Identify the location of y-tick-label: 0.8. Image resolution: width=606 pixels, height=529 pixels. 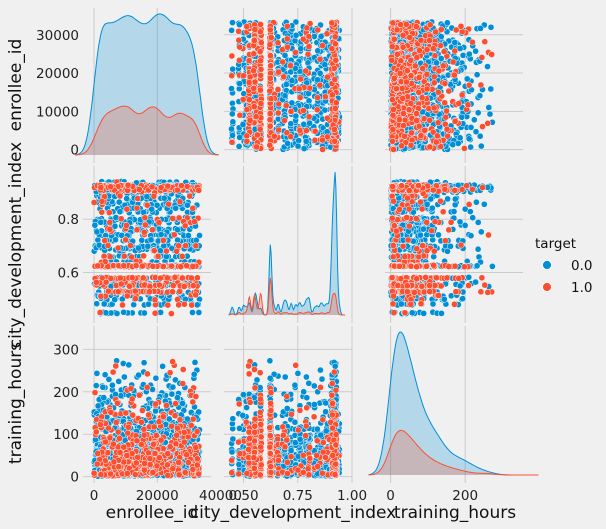
(68, 220).